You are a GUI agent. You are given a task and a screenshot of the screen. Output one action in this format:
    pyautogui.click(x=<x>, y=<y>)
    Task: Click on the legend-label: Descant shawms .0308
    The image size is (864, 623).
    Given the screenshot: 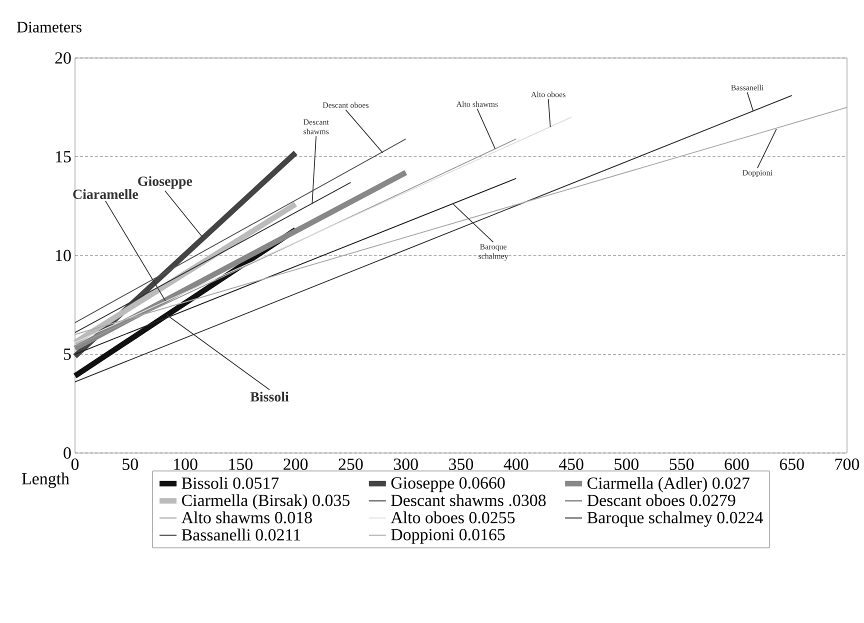 What is the action you would take?
    pyautogui.click(x=468, y=500)
    